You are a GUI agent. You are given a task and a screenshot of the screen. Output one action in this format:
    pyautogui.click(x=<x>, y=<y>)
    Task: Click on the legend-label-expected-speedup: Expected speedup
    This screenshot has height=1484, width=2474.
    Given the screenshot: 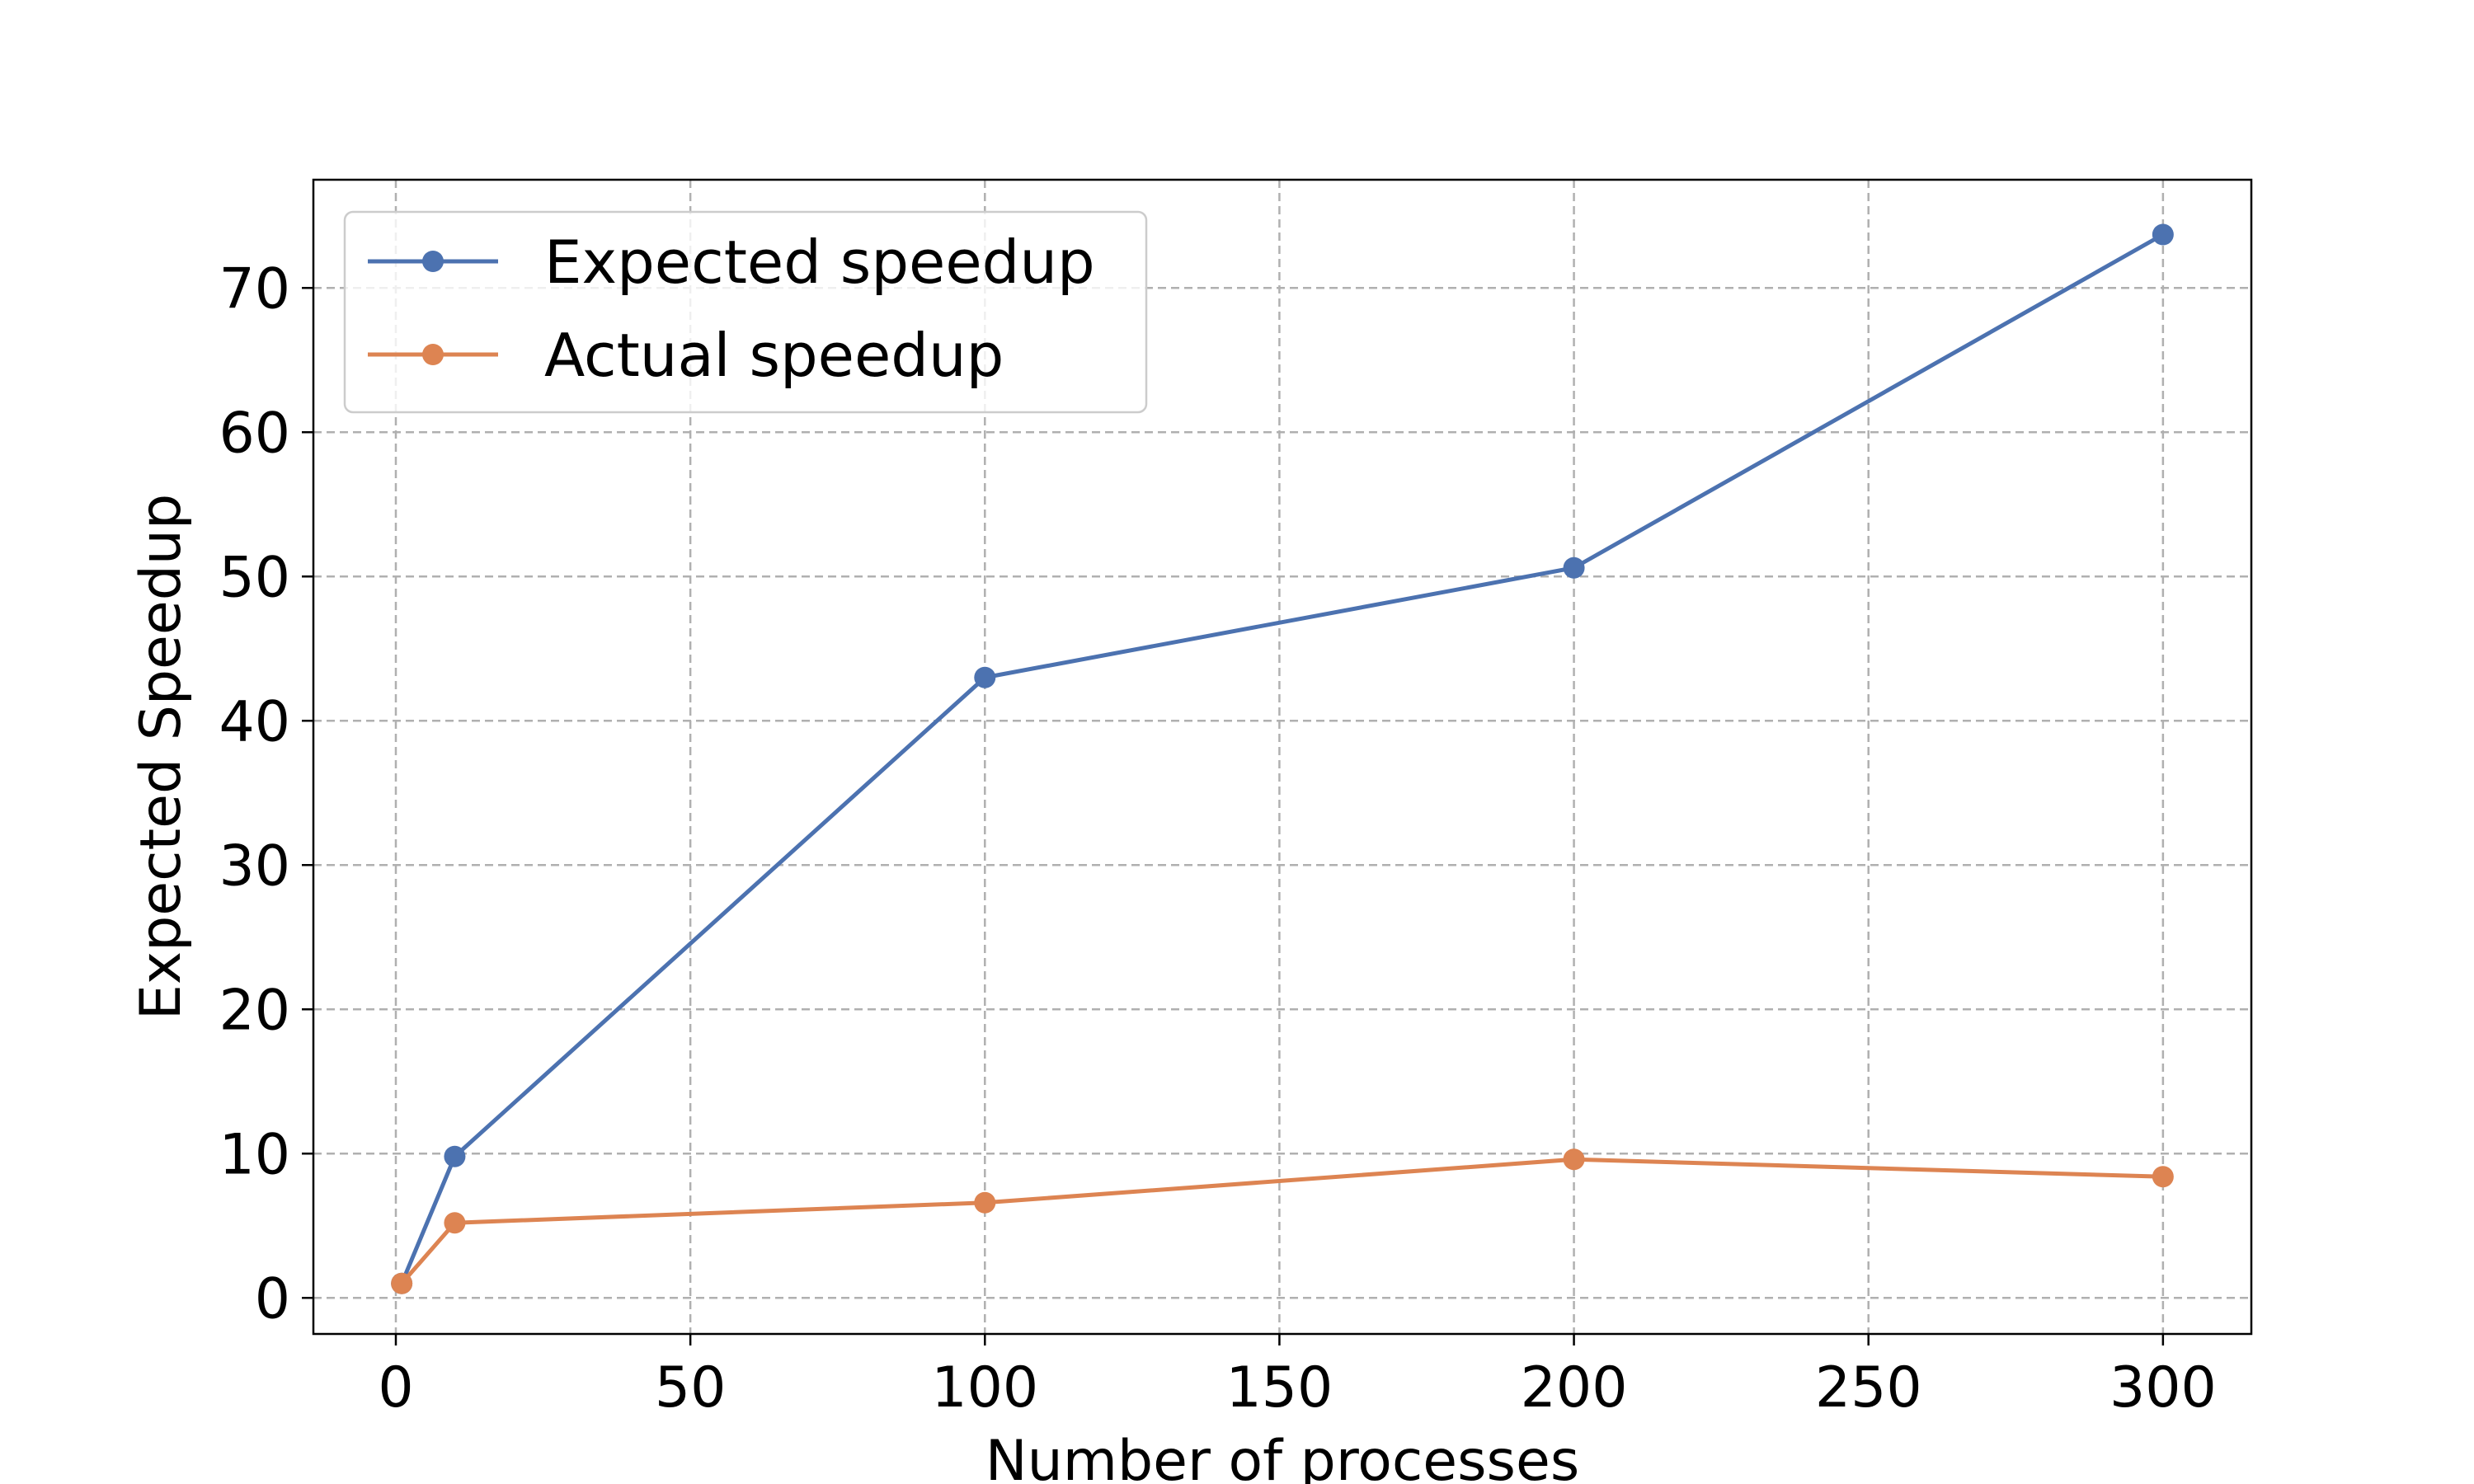 What is the action you would take?
    pyautogui.click(x=819, y=262)
    